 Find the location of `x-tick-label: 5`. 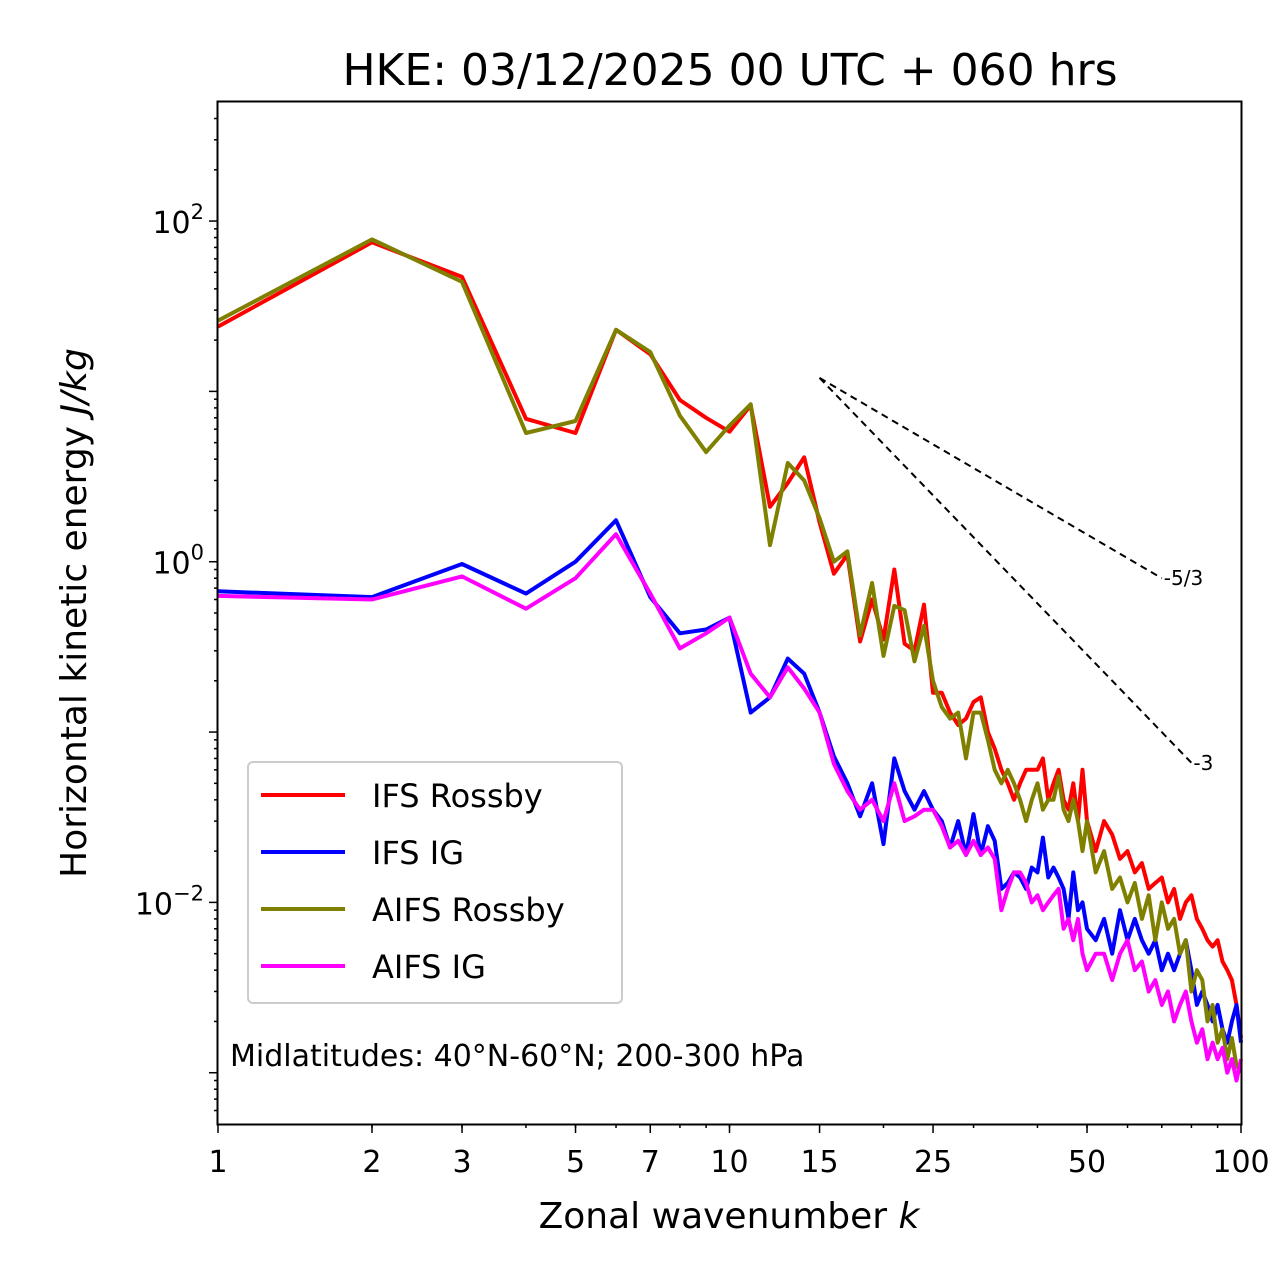

x-tick-label: 5 is located at coordinates (575, 1162).